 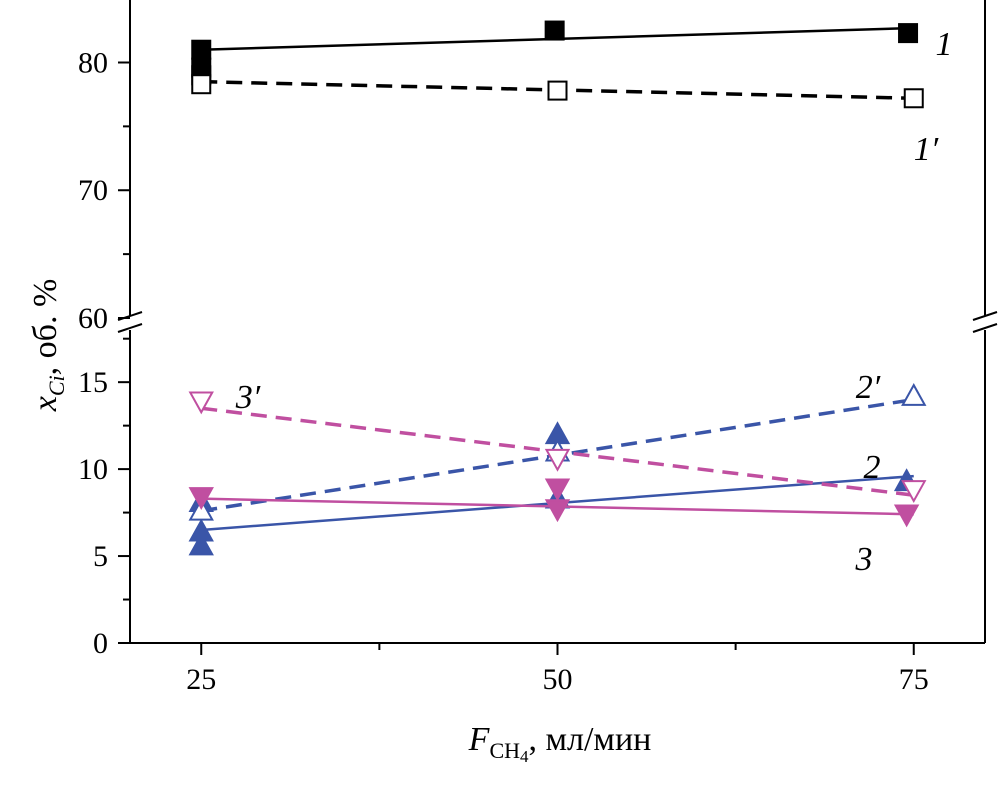 What do you see at coordinates (872, 467) in the screenshot?
I see `series-label: 2` at bounding box center [872, 467].